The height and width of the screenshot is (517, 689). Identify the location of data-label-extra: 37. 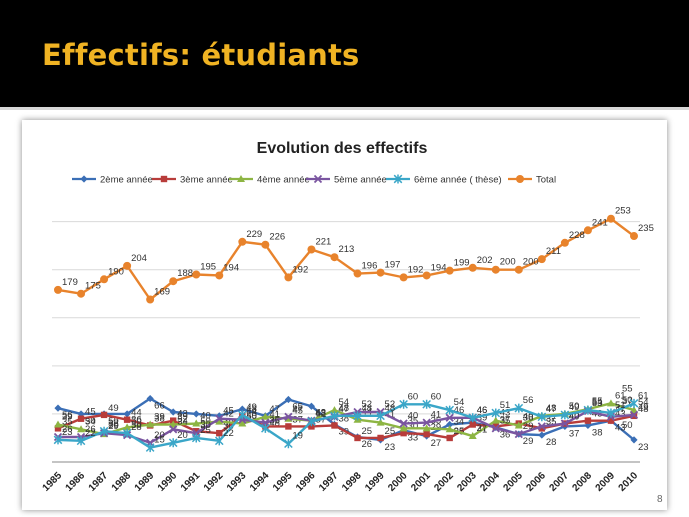
(627, 401).